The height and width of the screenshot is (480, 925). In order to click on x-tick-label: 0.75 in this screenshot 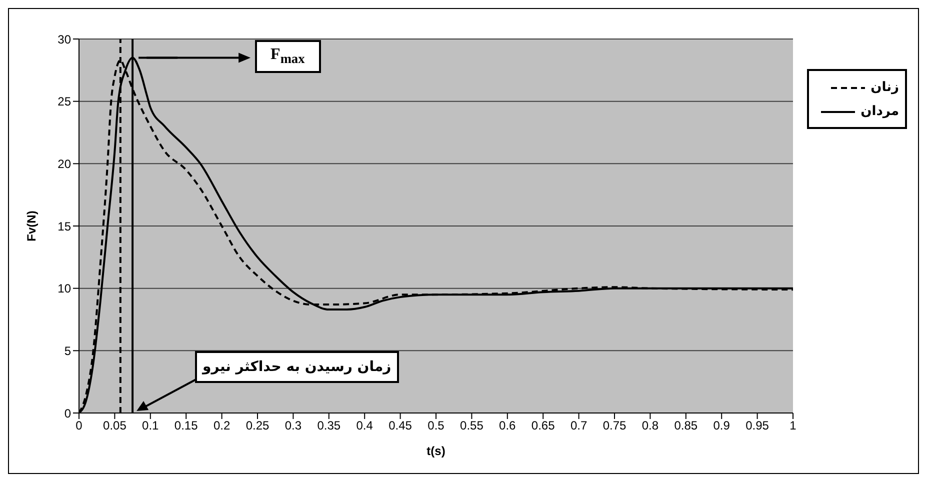, I will do `click(614, 425)`.